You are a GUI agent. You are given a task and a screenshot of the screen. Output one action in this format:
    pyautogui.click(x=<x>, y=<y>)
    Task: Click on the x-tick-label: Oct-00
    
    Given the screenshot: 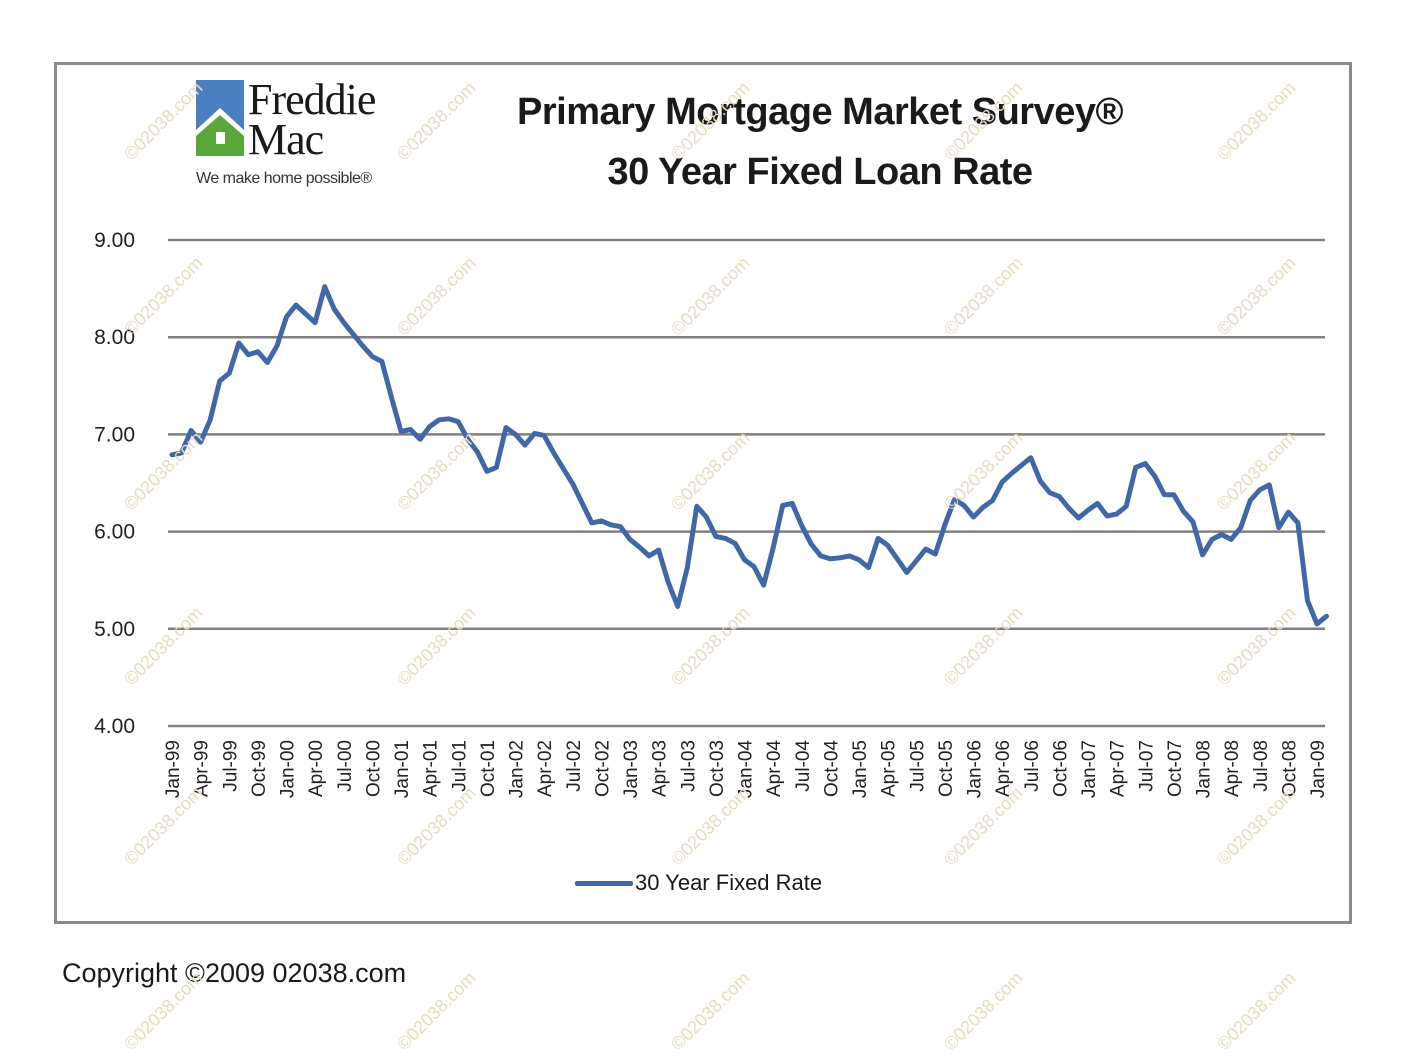 What is the action you would take?
    pyautogui.click(x=373, y=768)
    